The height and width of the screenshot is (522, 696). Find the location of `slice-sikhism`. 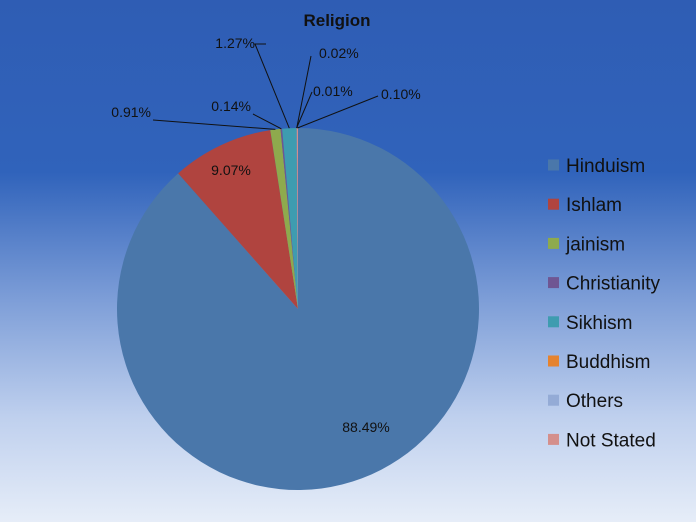

slice-sikhism is located at coordinates (290, 218).